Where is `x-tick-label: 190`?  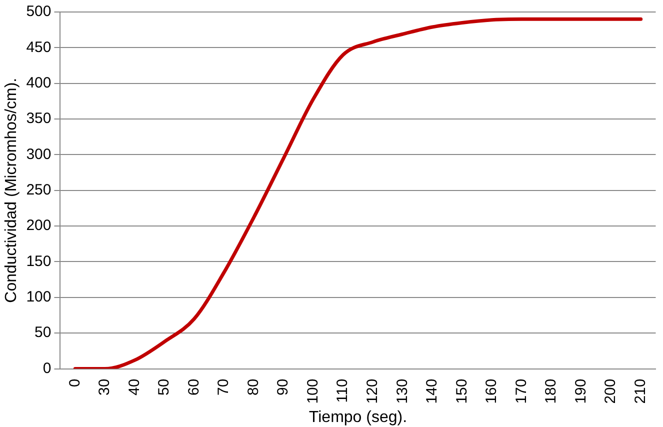
x-tick-label: 190 is located at coordinates (581, 391).